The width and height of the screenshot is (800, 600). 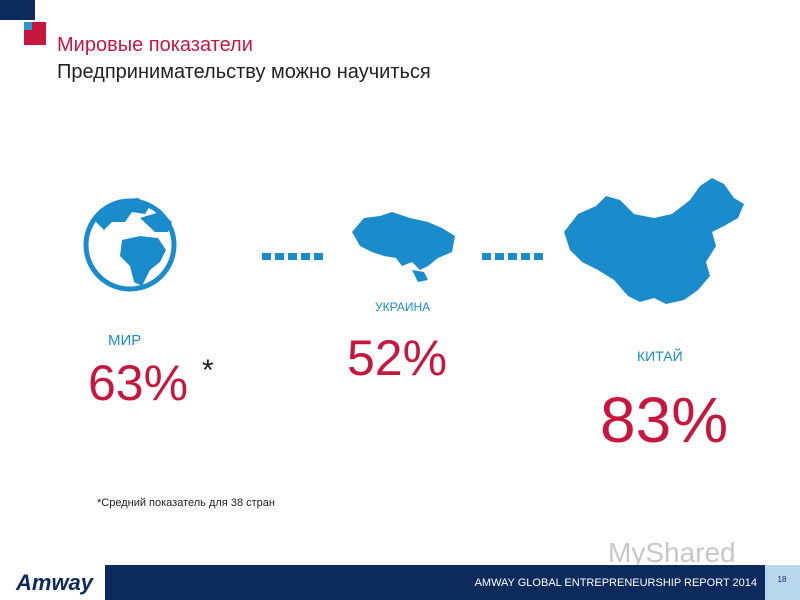 I want to click on world-value: 63%, so click(x=138, y=383).